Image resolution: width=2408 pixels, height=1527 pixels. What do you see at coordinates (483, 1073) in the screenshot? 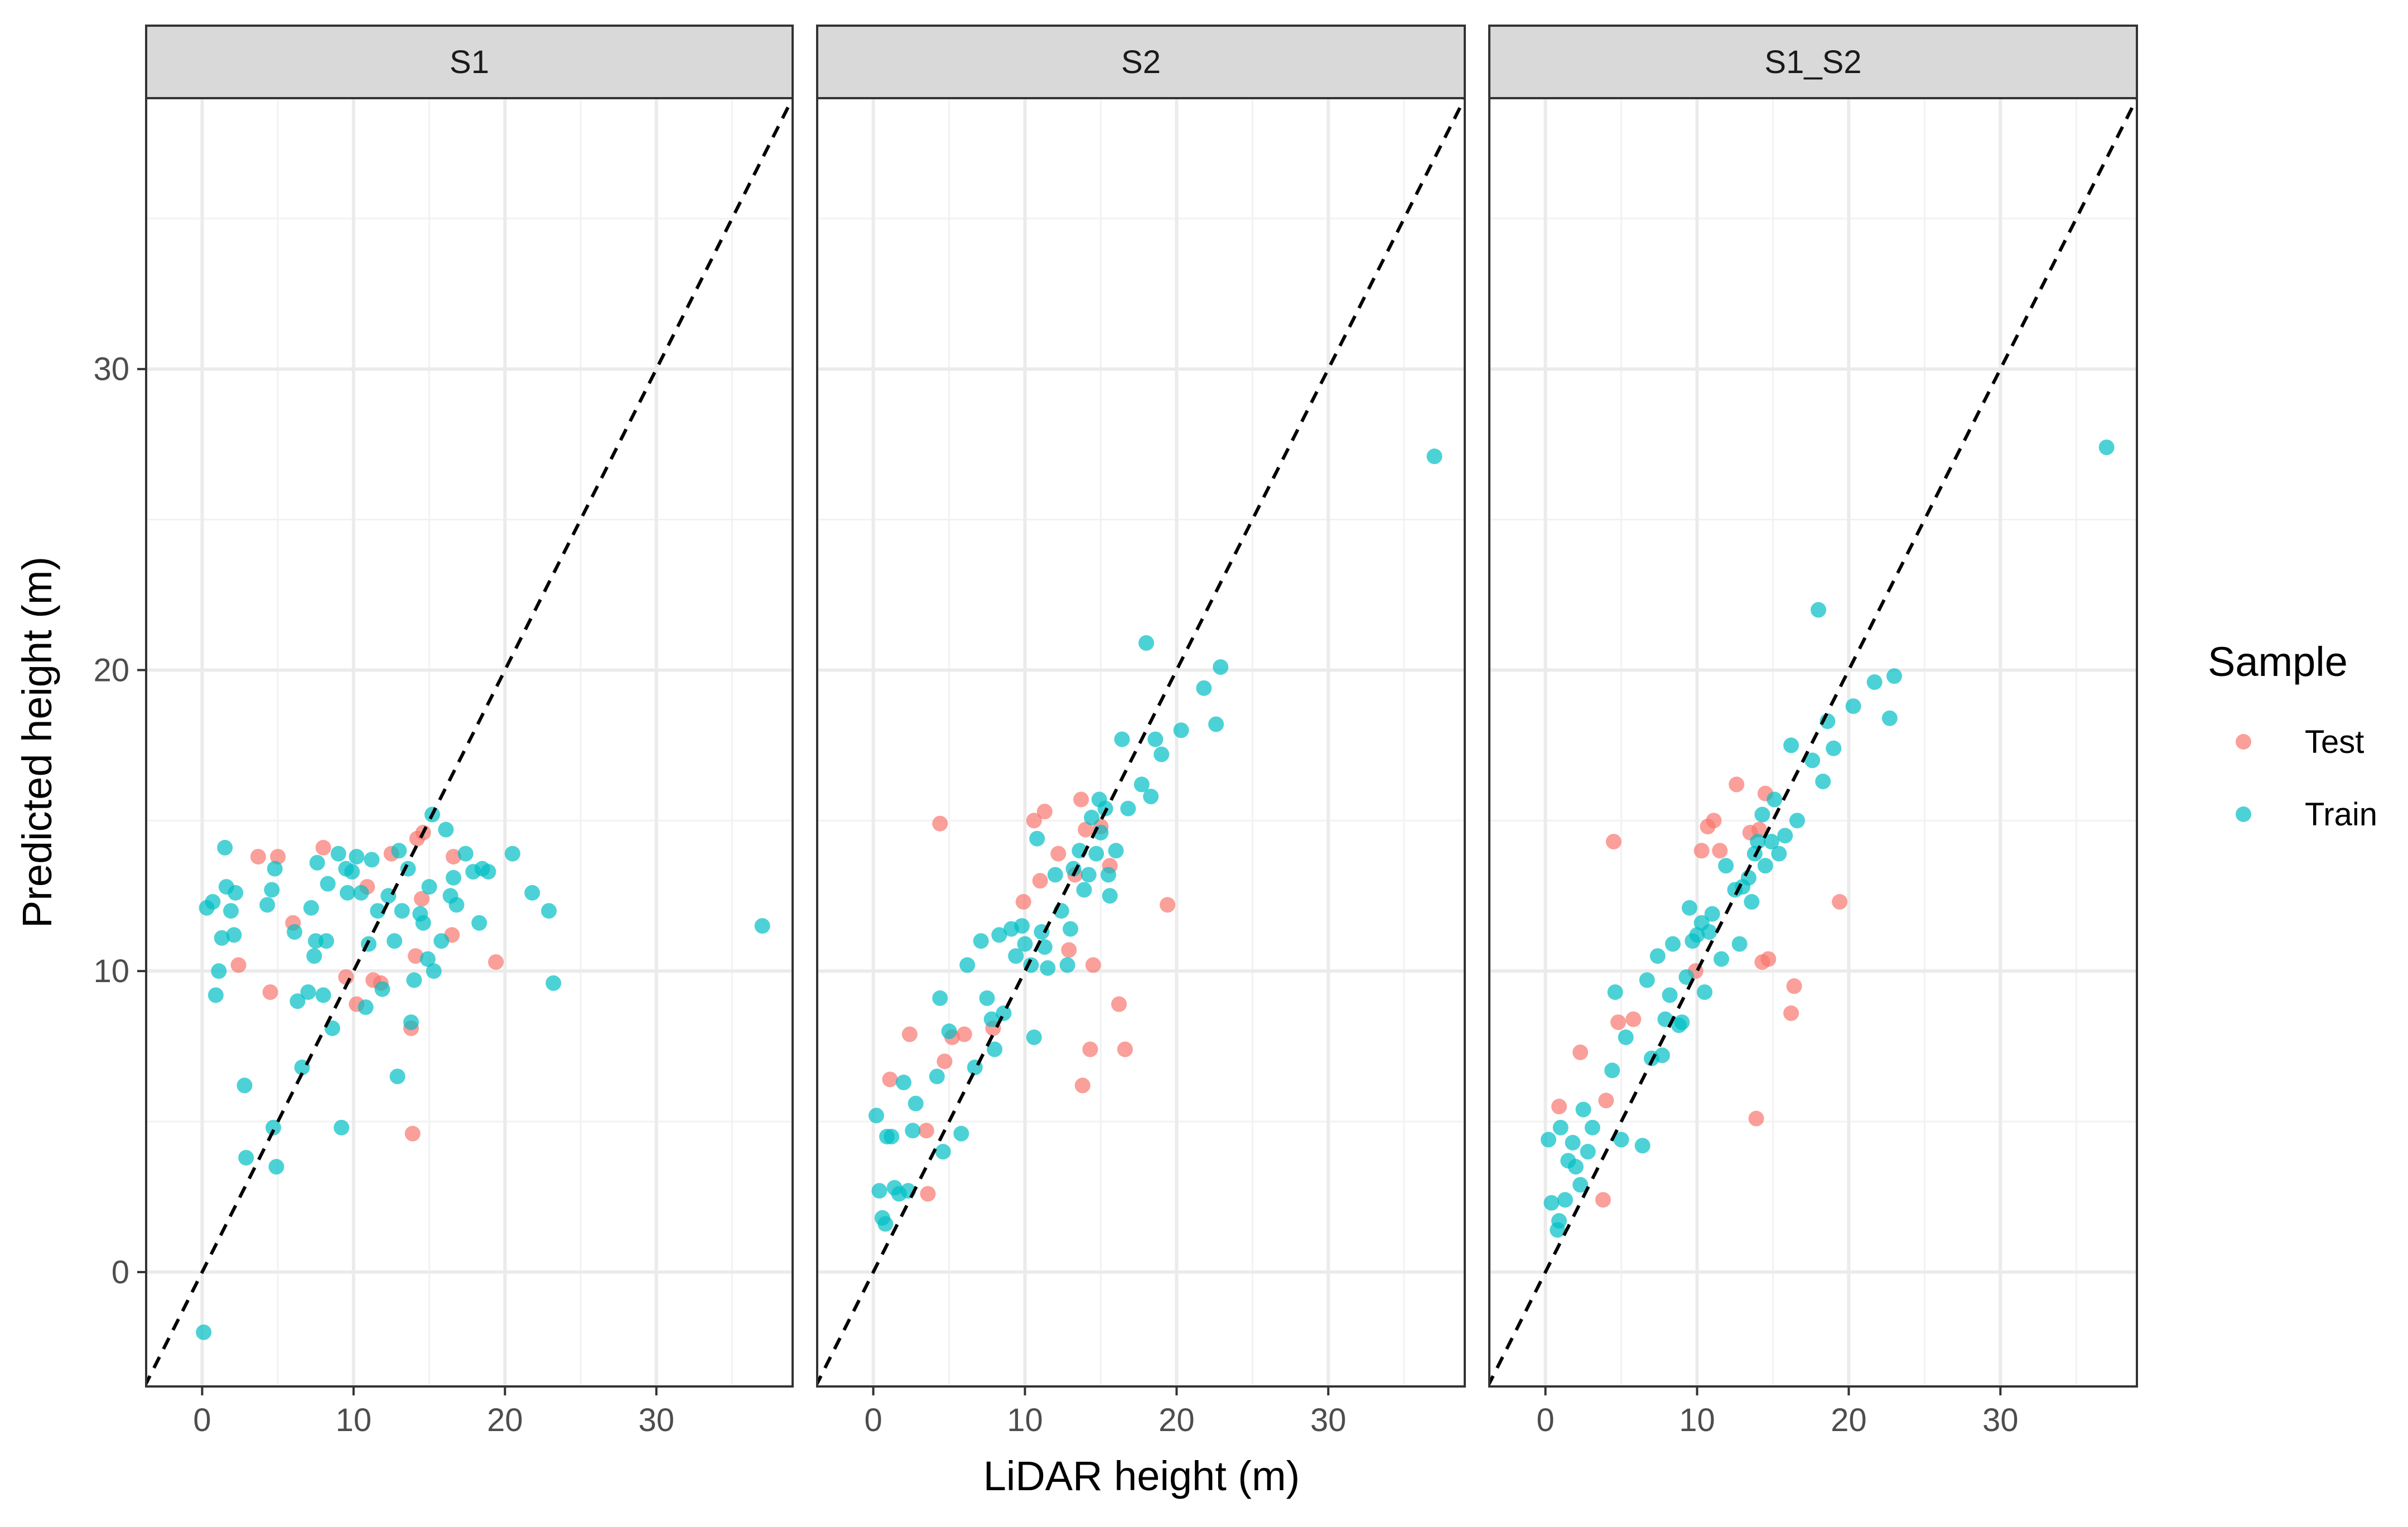
I see `series-train` at bounding box center [483, 1073].